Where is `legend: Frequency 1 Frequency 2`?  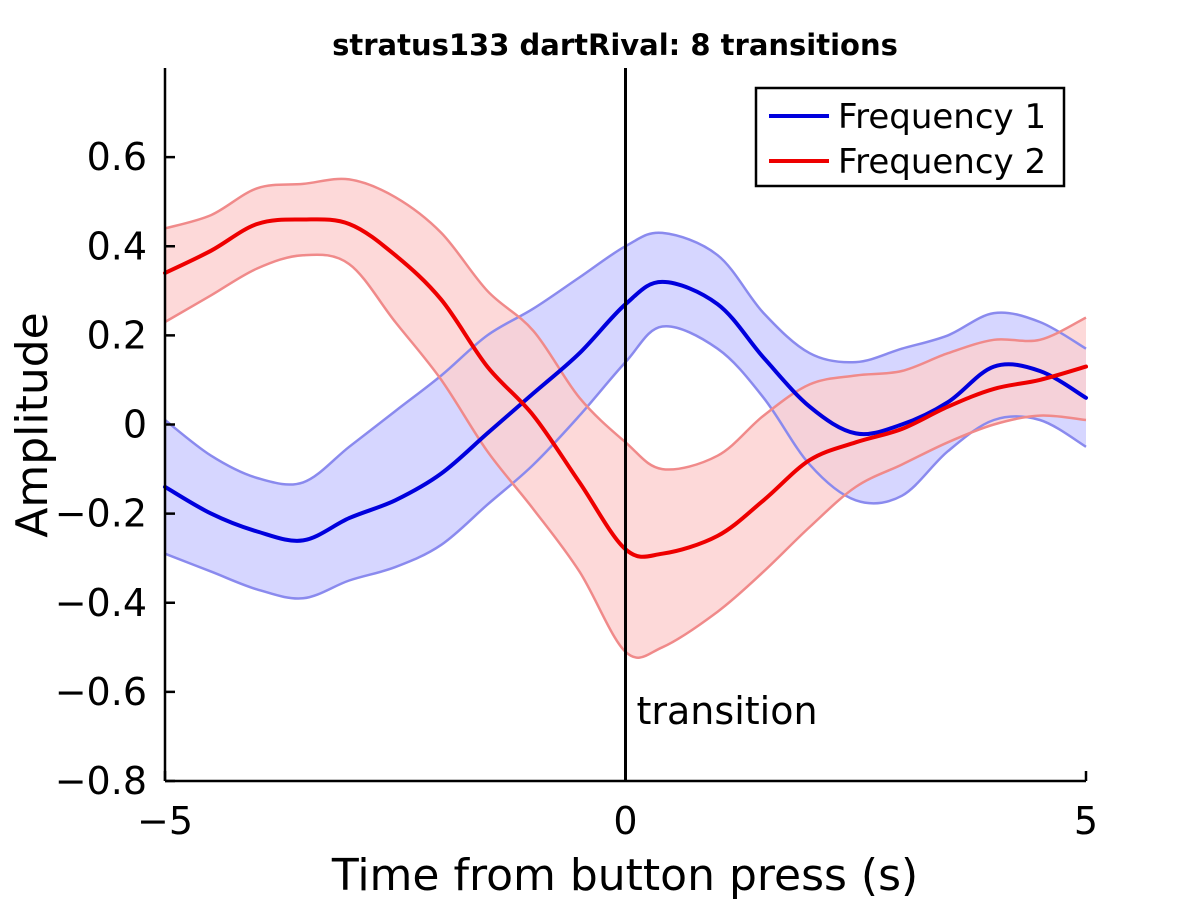 legend: Frequency 1 Frequency 2 is located at coordinates (910, 137).